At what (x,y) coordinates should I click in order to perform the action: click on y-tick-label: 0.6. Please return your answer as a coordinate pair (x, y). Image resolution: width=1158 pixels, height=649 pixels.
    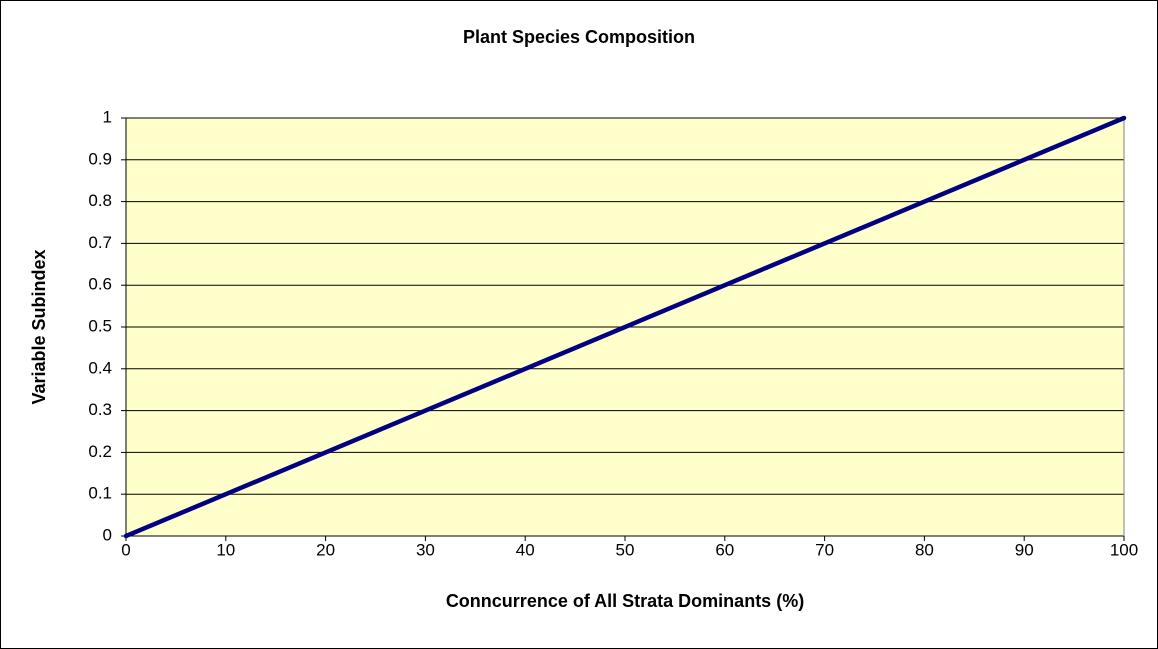
    Looking at the image, I should click on (100, 284).